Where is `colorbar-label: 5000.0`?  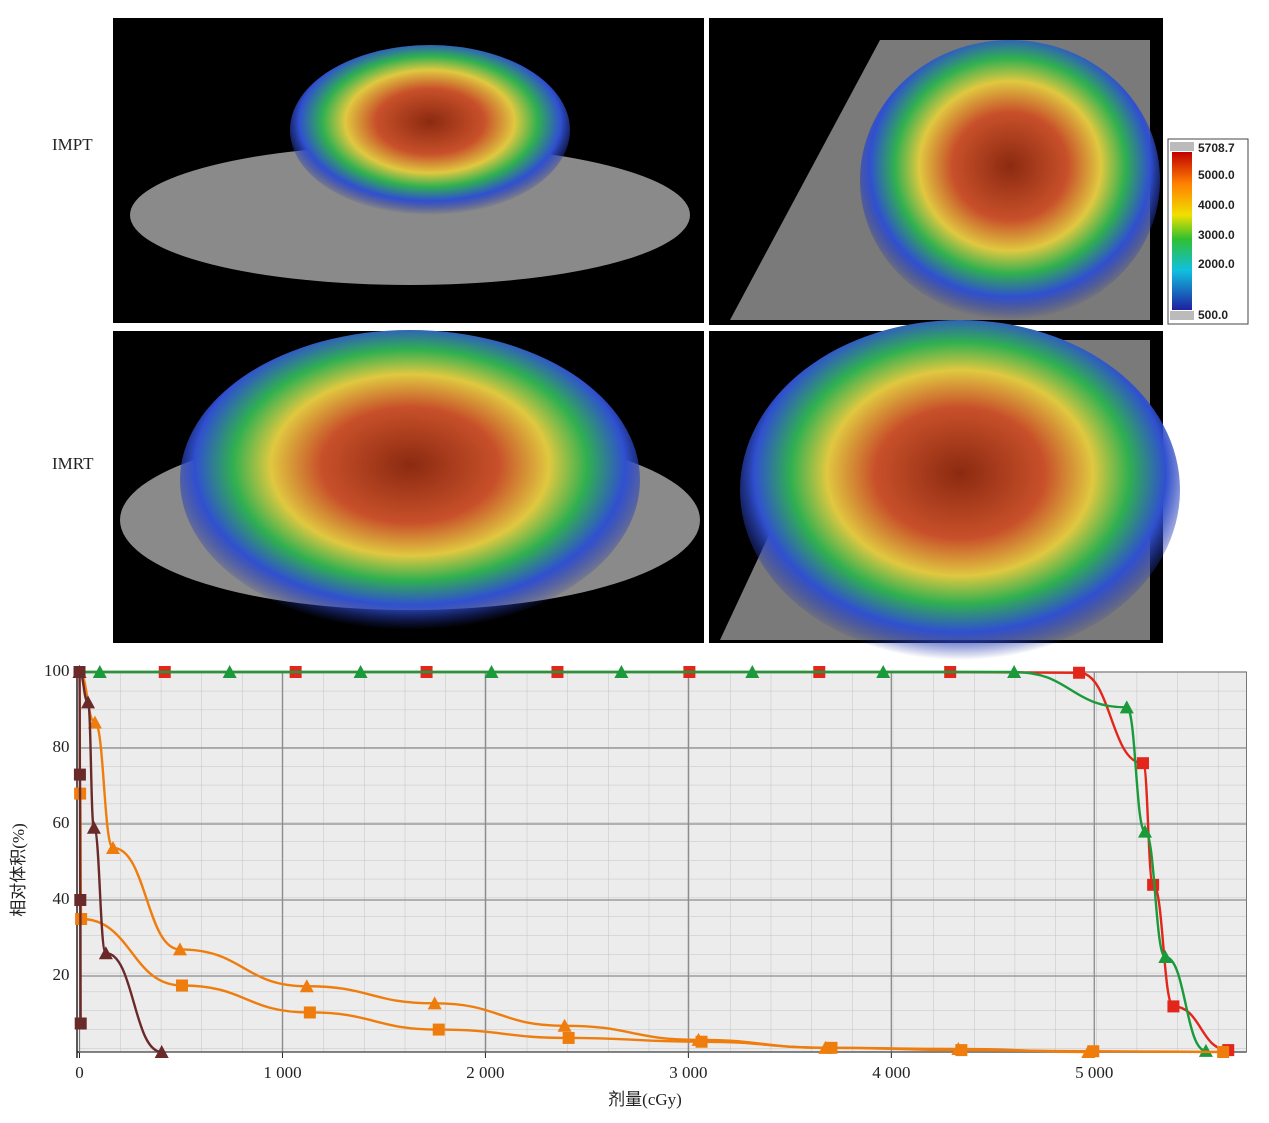
colorbar-label: 5000.0 is located at coordinates (1216, 175).